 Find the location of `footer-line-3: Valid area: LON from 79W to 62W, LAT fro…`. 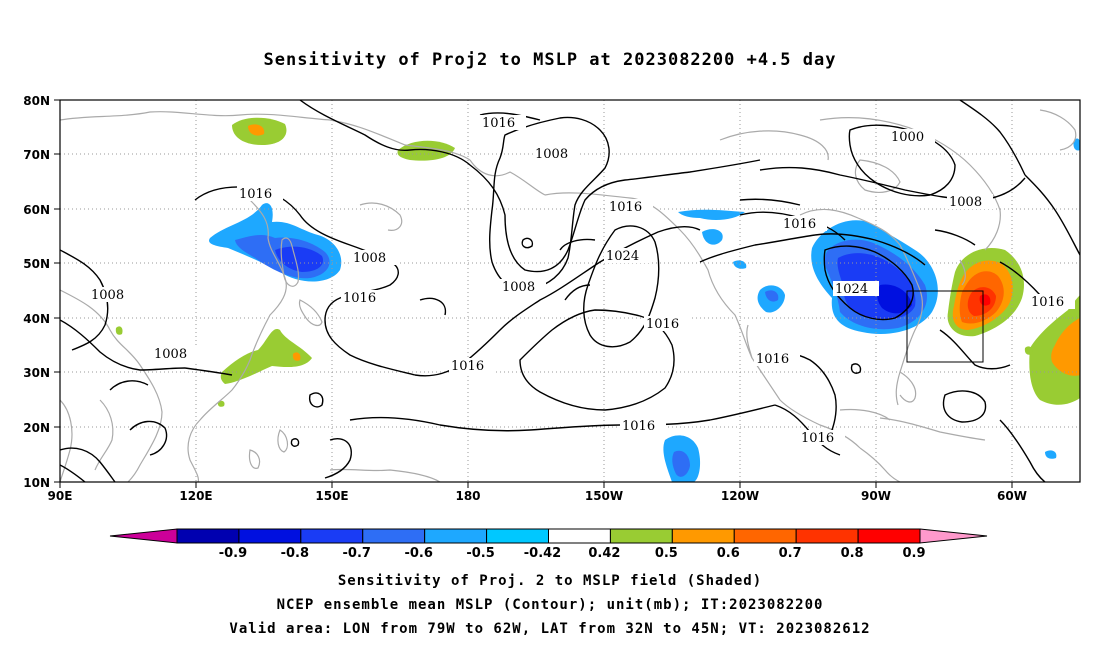

footer-line-3: Valid area: LON from 79W to 62W, LAT fro… is located at coordinates (550, 629).